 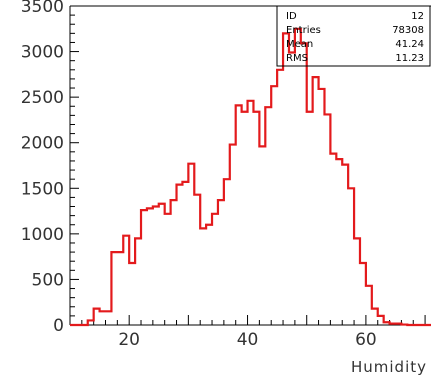 I want to click on x-axis-title: Humidity, so click(x=389, y=367).